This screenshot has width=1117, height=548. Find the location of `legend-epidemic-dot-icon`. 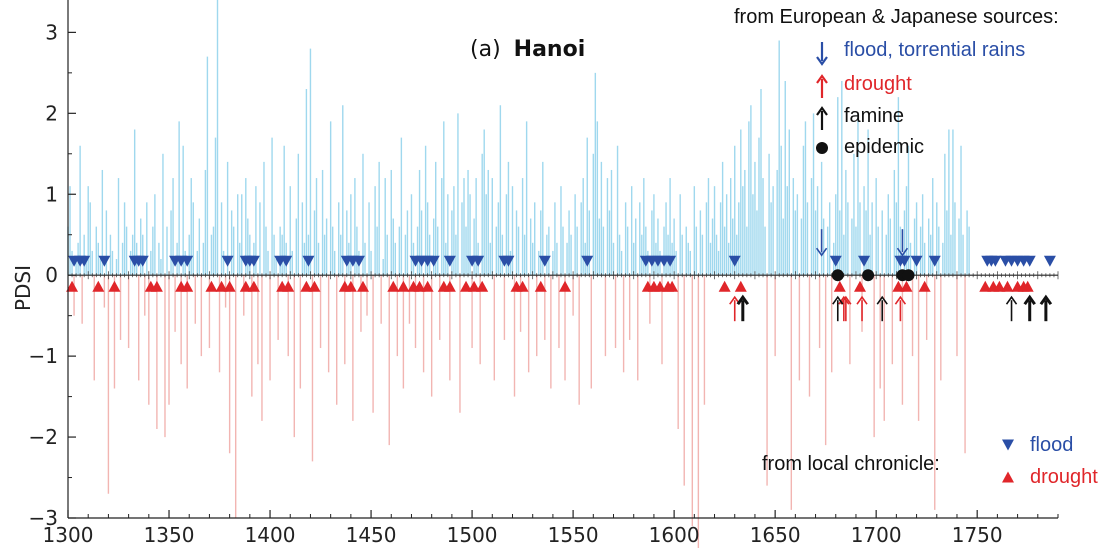

legend-epidemic-dot-icon is located at coordinates (822, 148).